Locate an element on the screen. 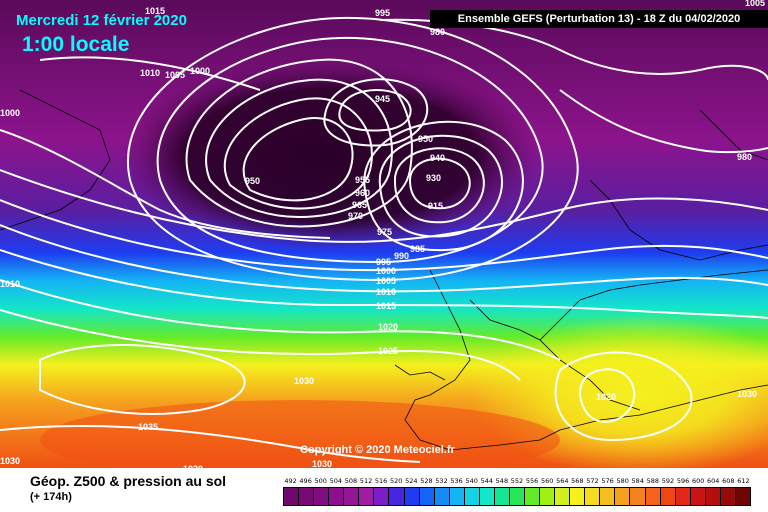 The image size is (768, 512). legend-value: 552 is located at coordinates (517, 481).